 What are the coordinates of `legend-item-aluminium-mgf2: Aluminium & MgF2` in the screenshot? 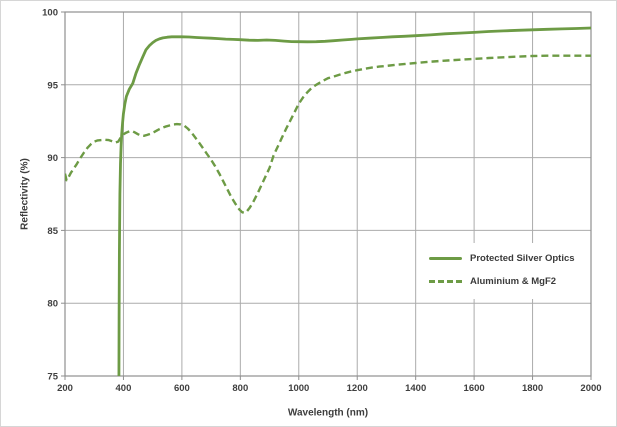 It's located at (502, 281).